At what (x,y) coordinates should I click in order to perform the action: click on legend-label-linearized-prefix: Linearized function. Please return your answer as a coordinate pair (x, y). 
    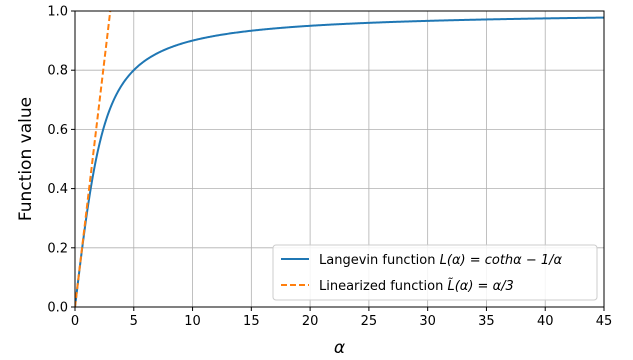
    Looking at the image, I should click on (383, 286).